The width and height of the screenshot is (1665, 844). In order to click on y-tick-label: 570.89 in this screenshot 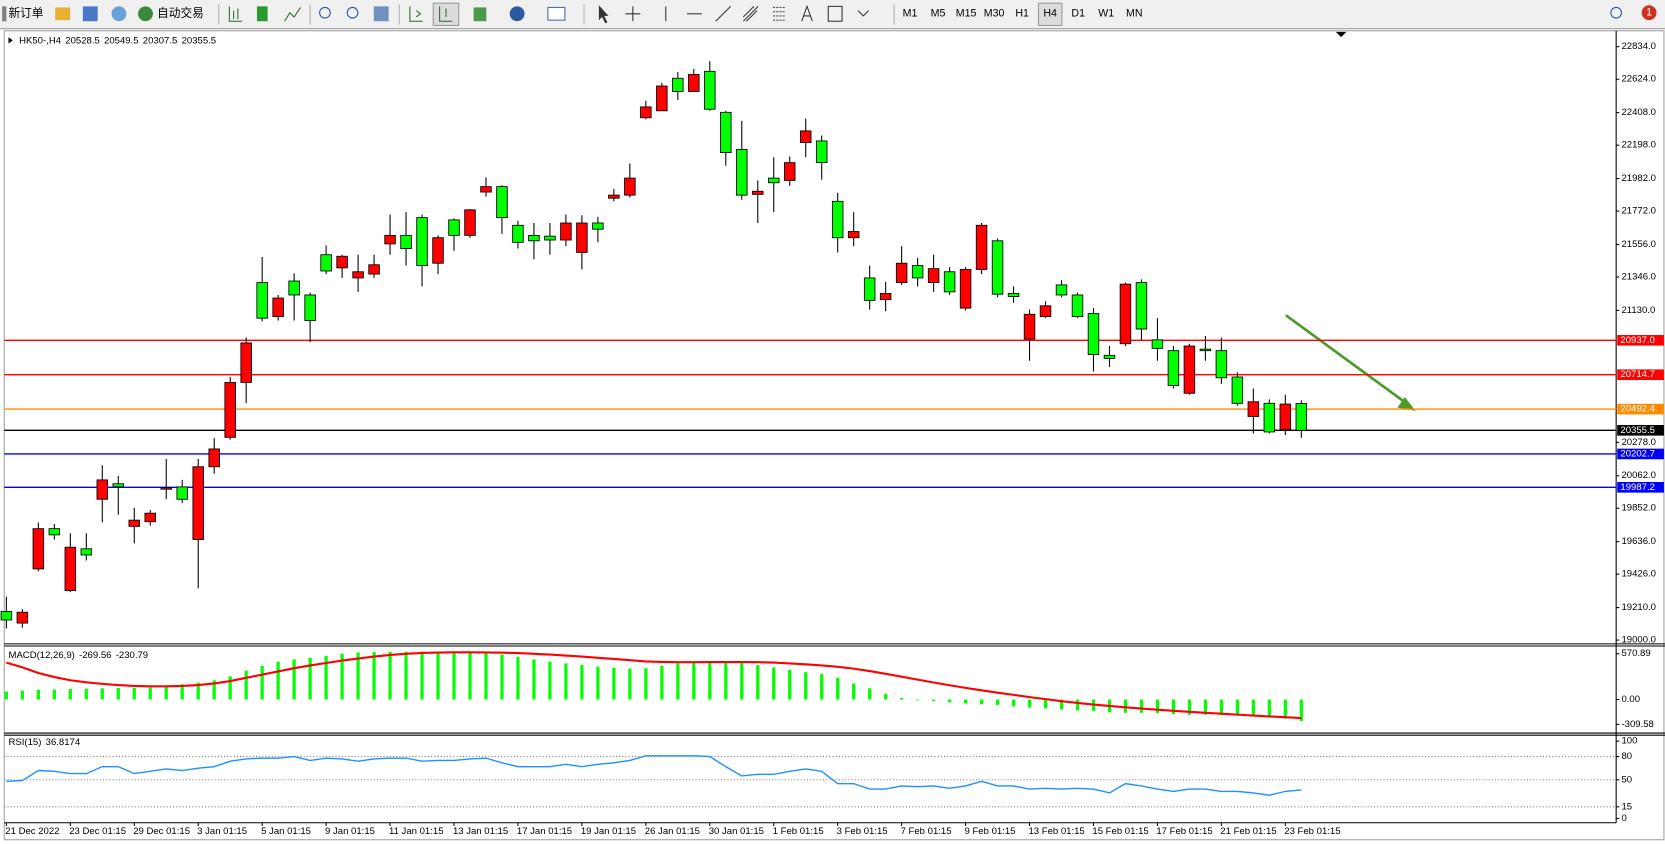, I will do `click(1635, 653)`.